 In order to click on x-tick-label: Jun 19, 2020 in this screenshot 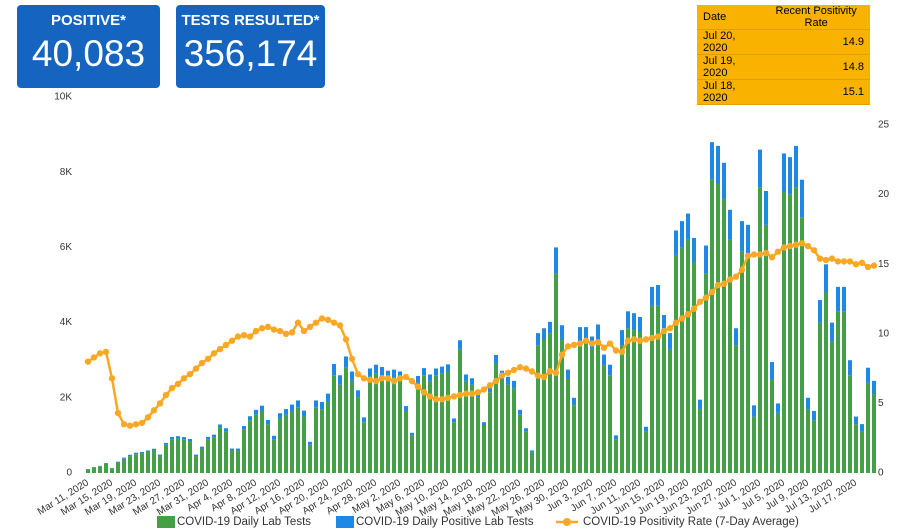, I will do `click(663, 497)`.